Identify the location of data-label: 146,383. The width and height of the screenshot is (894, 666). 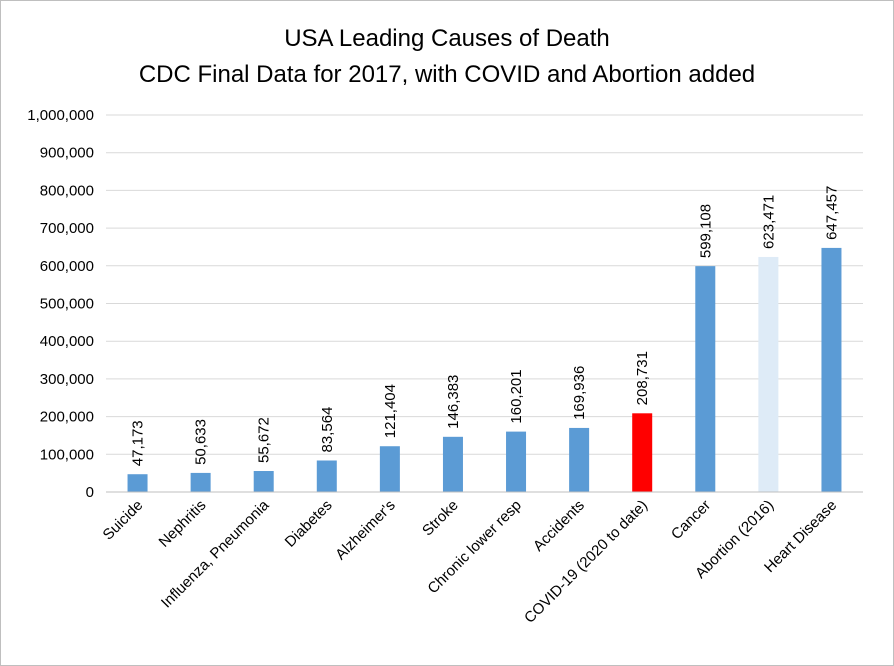
(453, 402).